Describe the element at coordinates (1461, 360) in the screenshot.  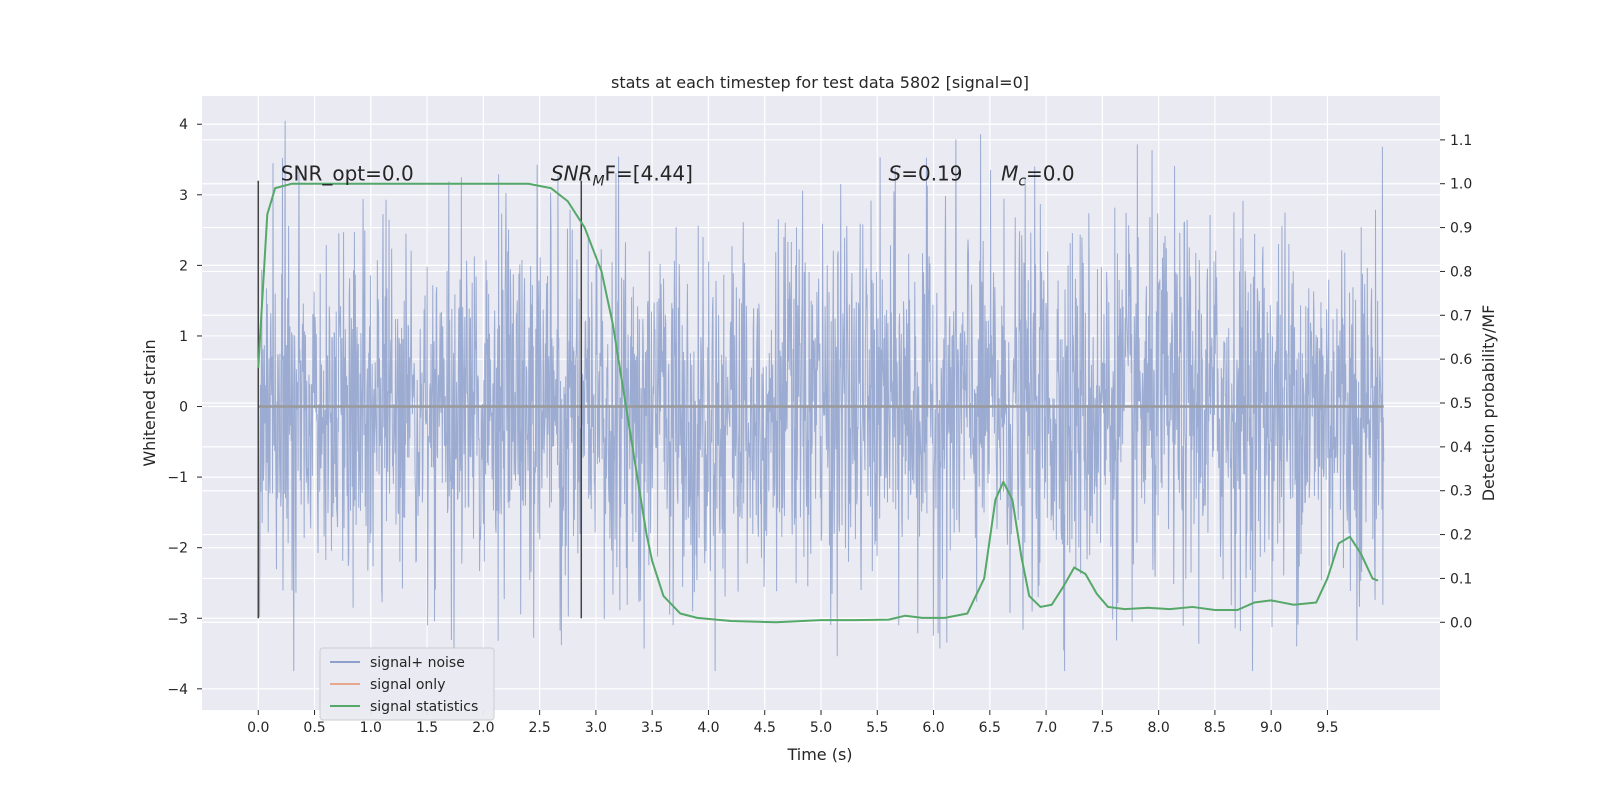
I see `y2-tick-label: 0.6` at that location.